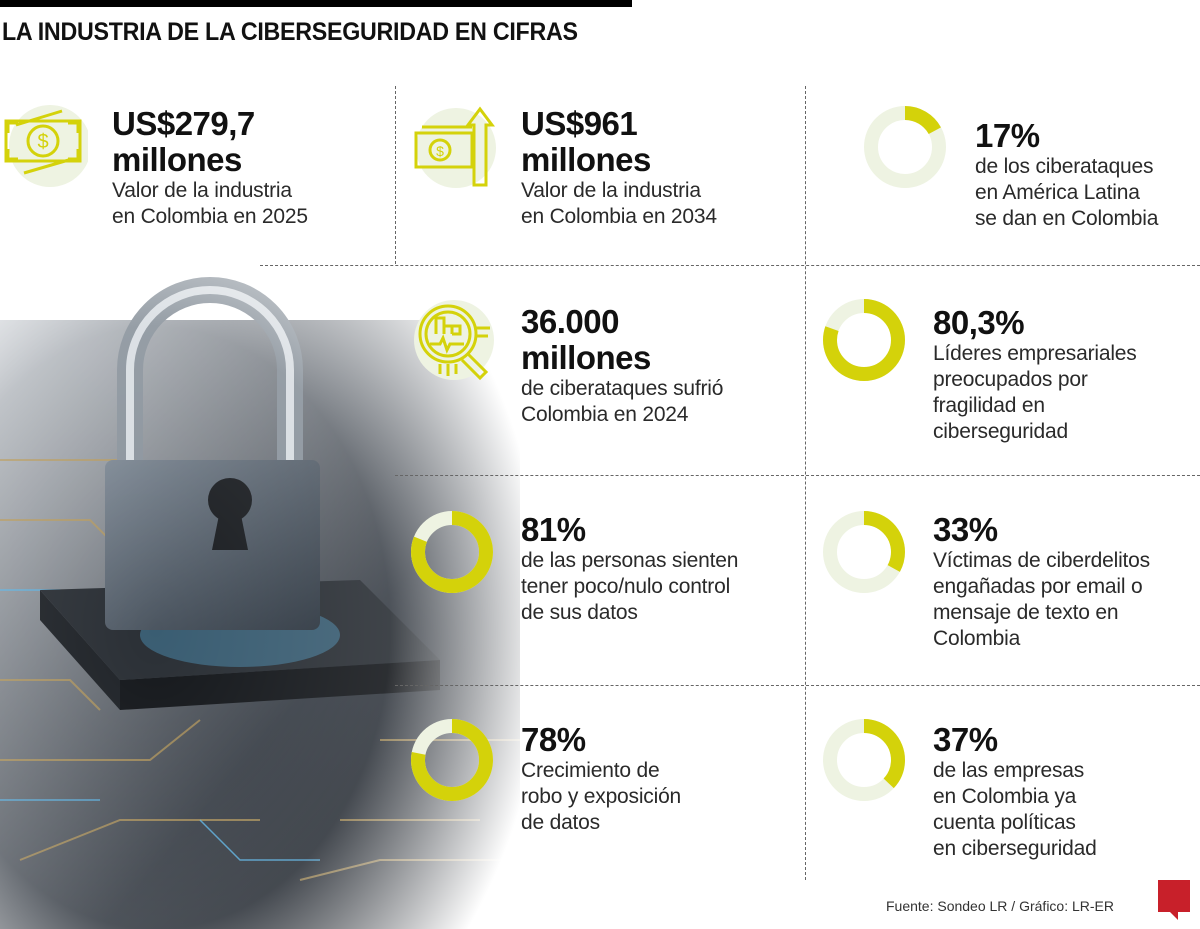  What do you see at coordinates (1067, 218) in the screenshot?
I see `donut-desc: se dan en Colombia` at bounding box center [1067, 218].